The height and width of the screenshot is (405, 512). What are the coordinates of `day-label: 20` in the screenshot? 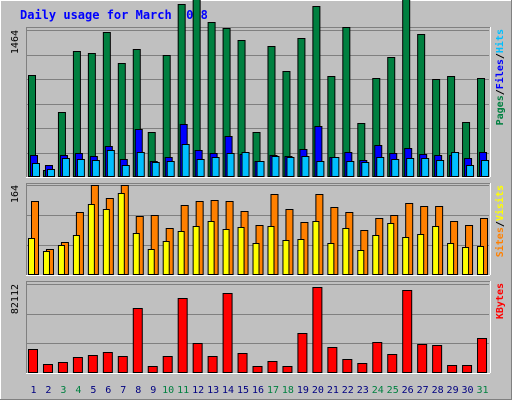 It's located at (318, 390).